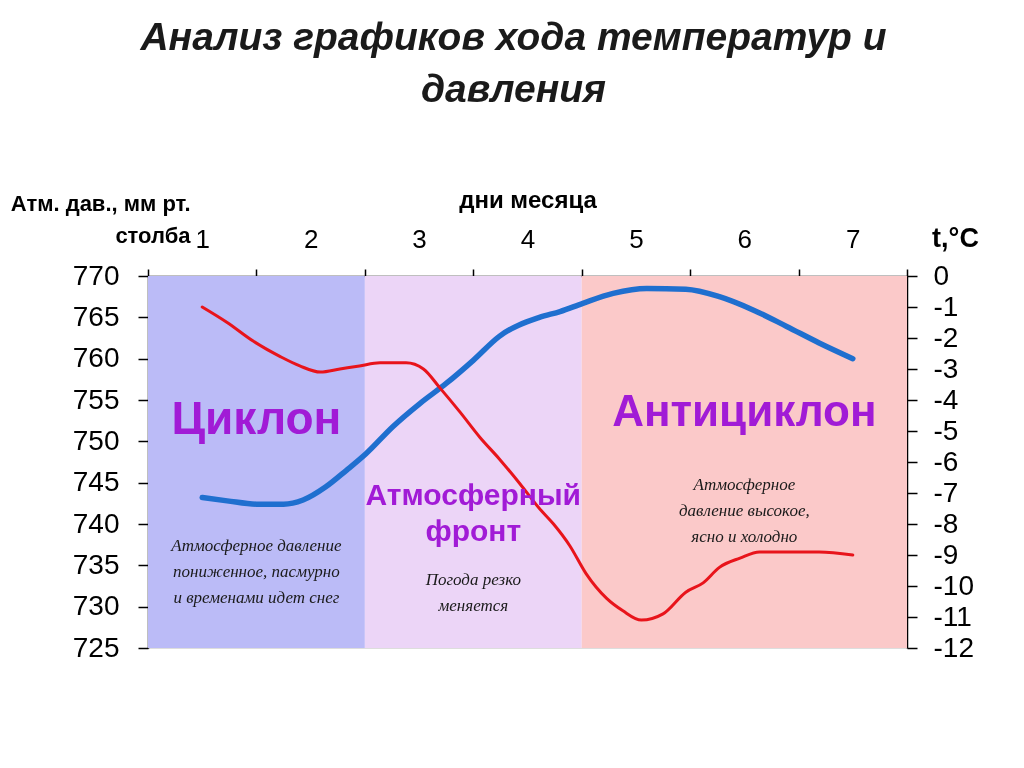 Image resolution: width=1024 pixels, height=768 pixels. What do you see at coordinates (946, 461) in the screenshot?
I see `y2-tick-label: -6` at bounding box center [946, 461].